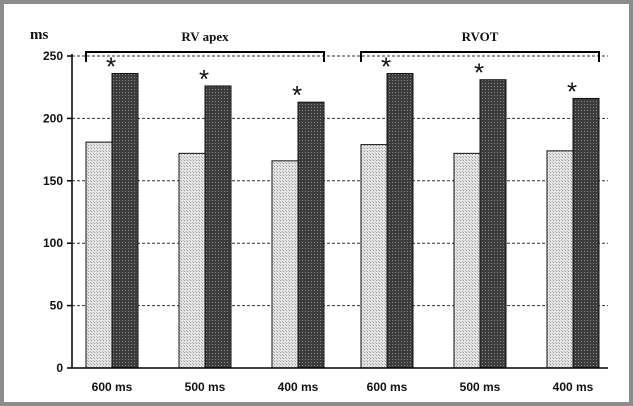 This screenshot has height=406, width=633. What do you see at coordinates (53, 118) in the screenshot?
I see `y-tick-label: 200` at bounding box center [53, 118].